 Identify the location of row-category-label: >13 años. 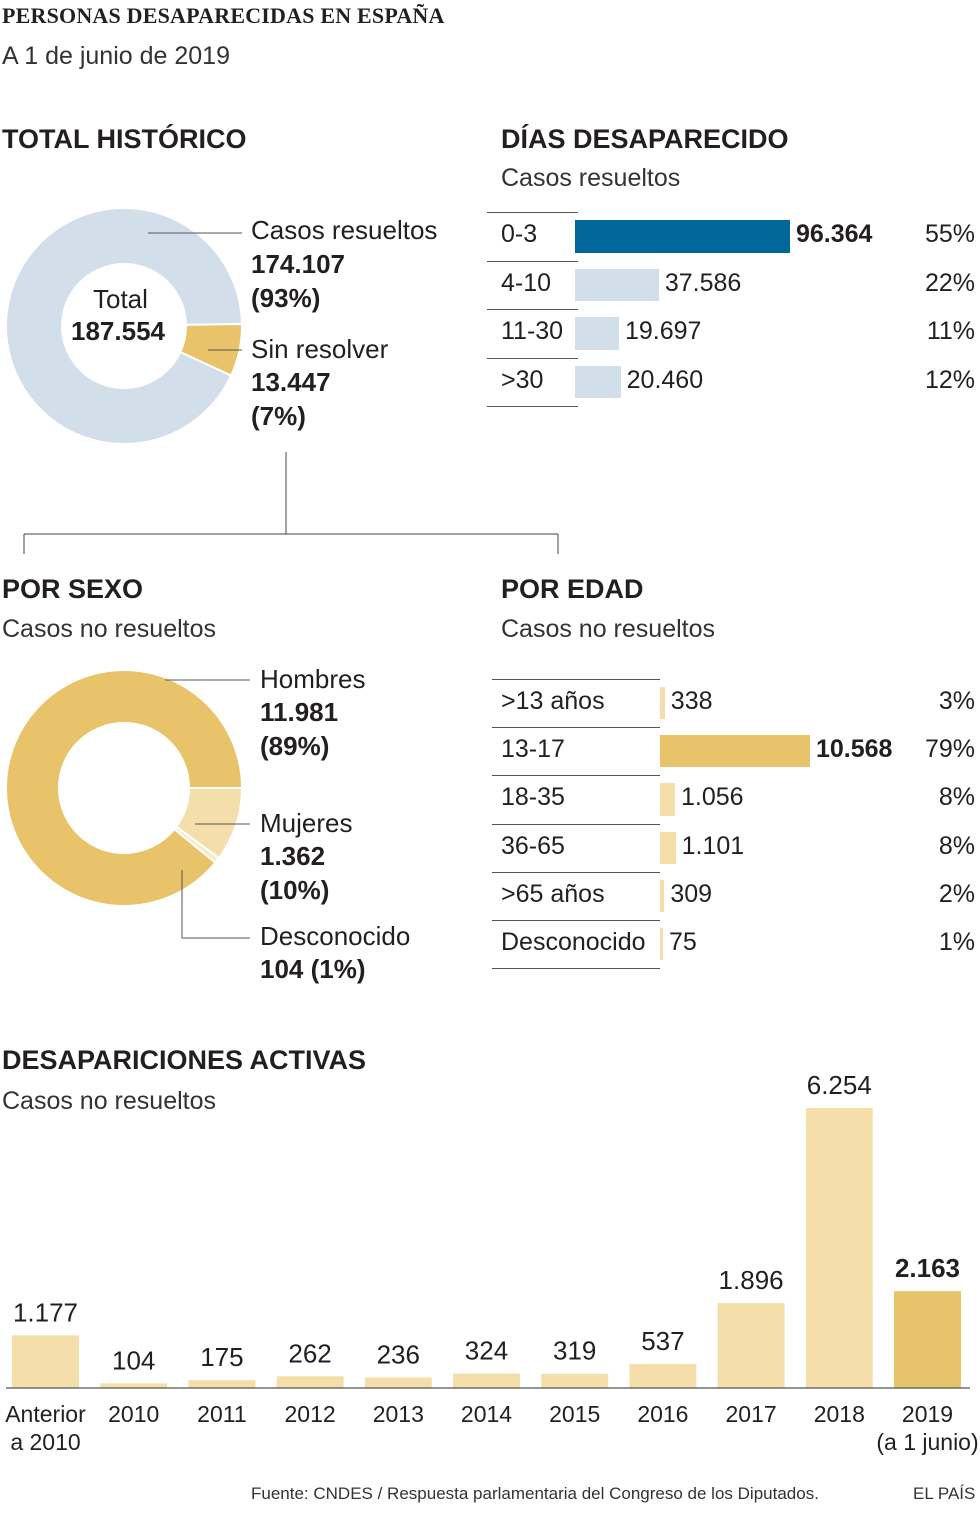
(553, 701).